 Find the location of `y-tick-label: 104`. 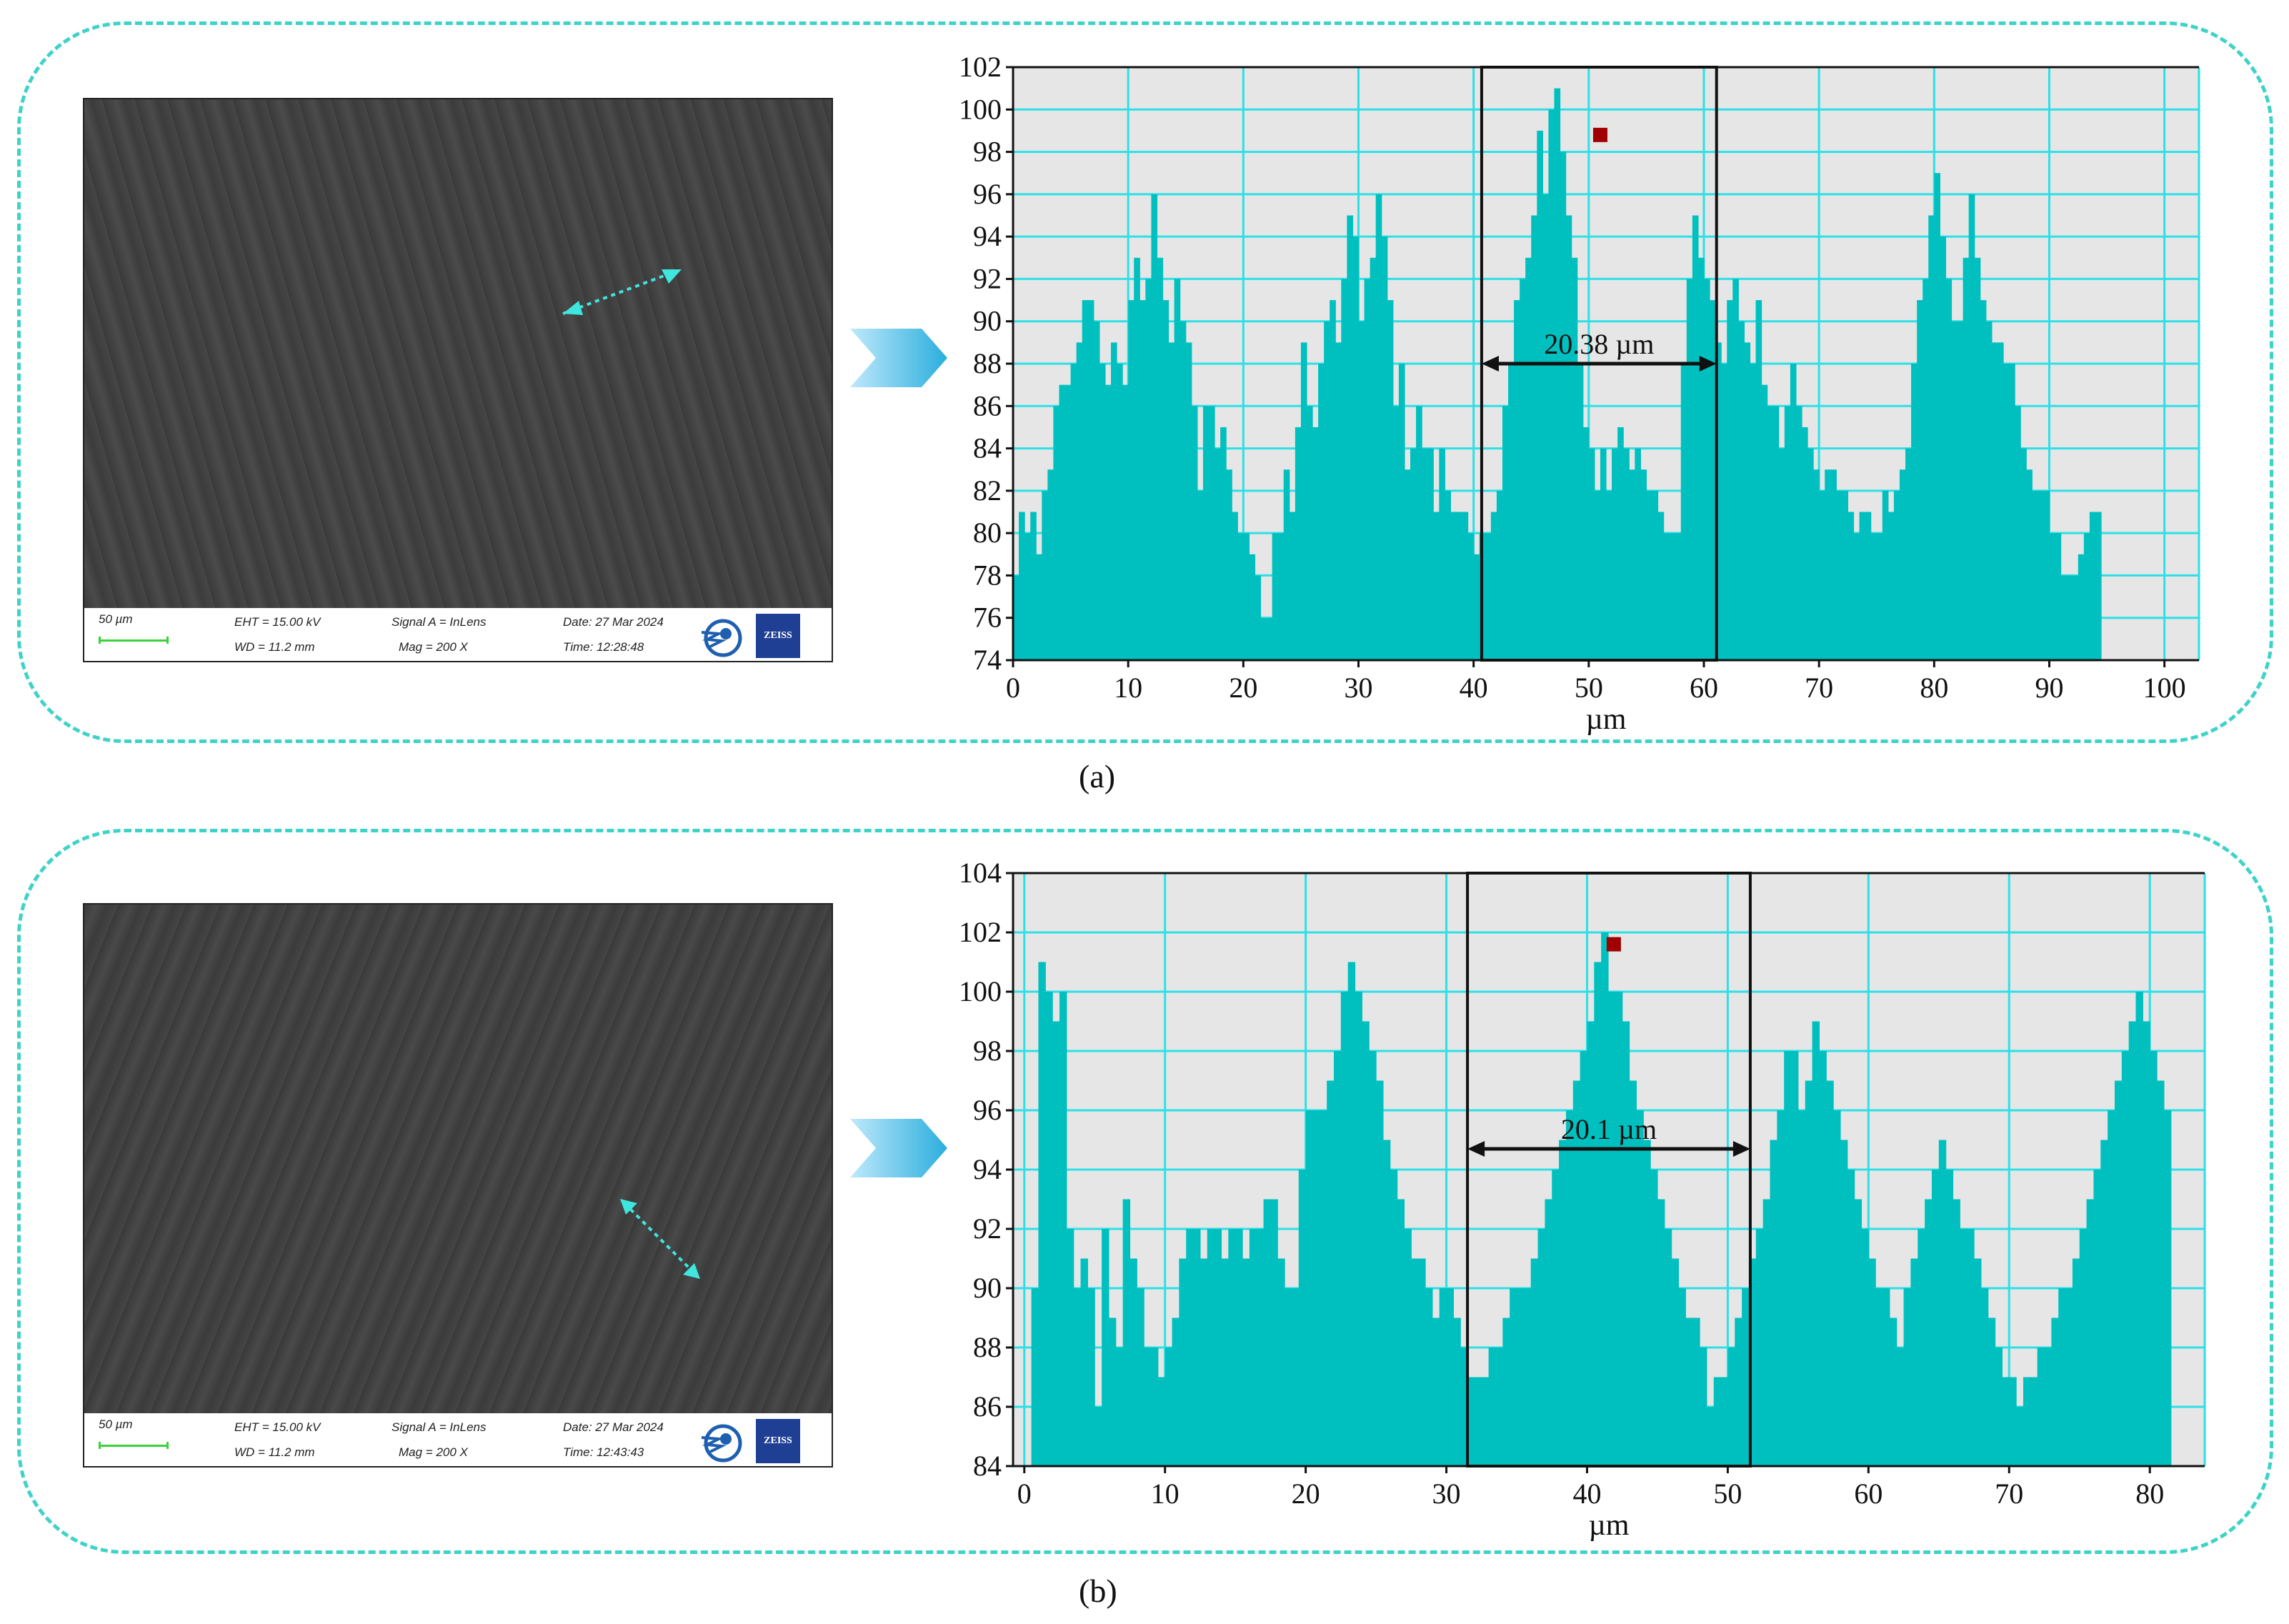

y-tick-label: 104 is located at coordinates (980, 873).